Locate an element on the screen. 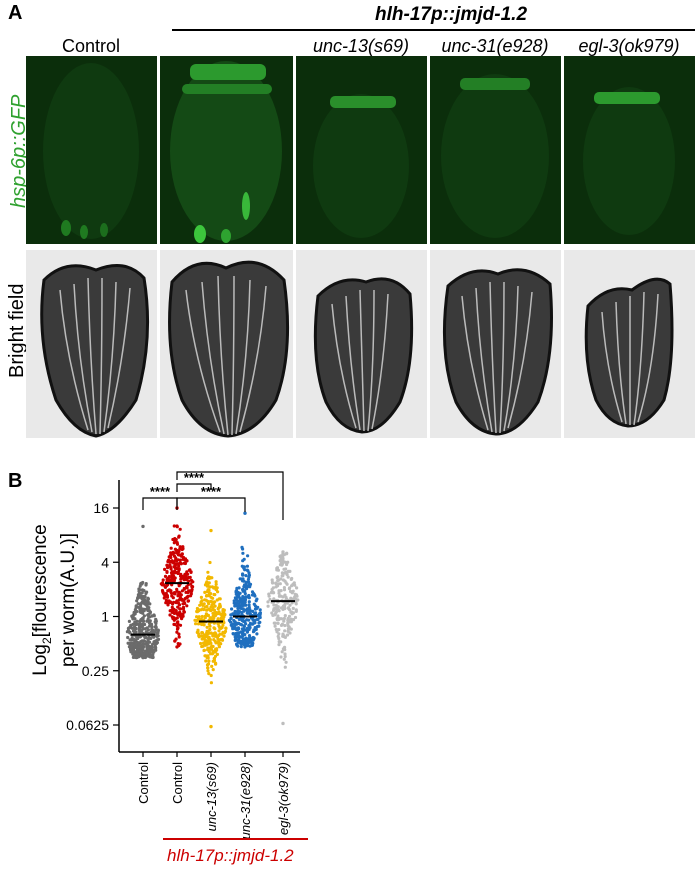 This screenshot has height=879, width=700. column-label-unc31: unc-31(e928) is located at coordinates (495, 46).